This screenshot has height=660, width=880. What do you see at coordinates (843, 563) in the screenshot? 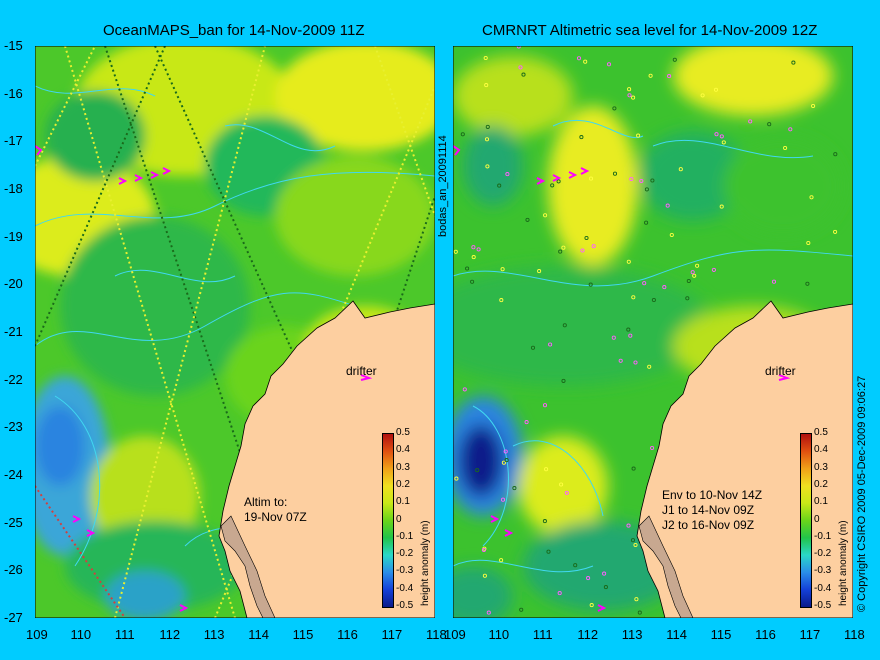
I see `right-colorbar-label: height anomaly (m)` at bounding box center [843, 563].